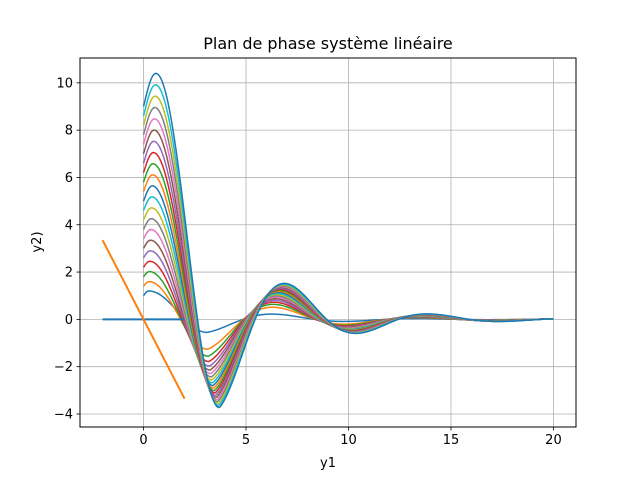 Image resolution: width=640 pixels, height=480 pixels. What do you see at coordinates (451, 440) in the screenshot?
I see `x-tick-label: 15` at bounding box center [451, 440].